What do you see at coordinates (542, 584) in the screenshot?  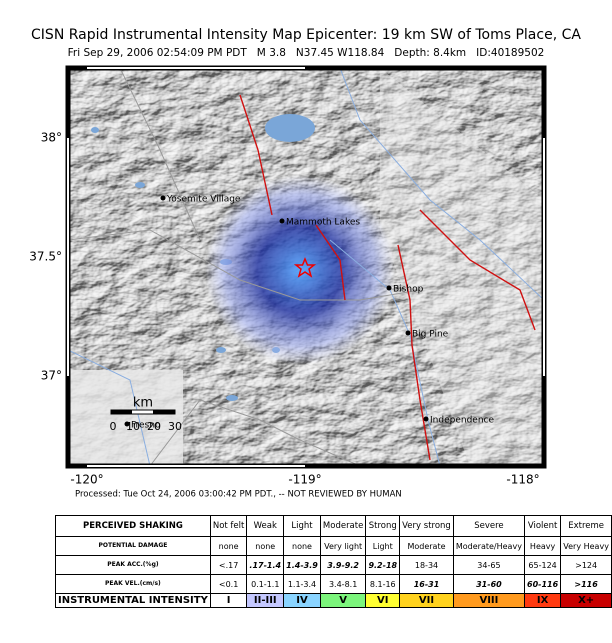 I see `legend-cell: 60-116` at bounding box center [542, 584].